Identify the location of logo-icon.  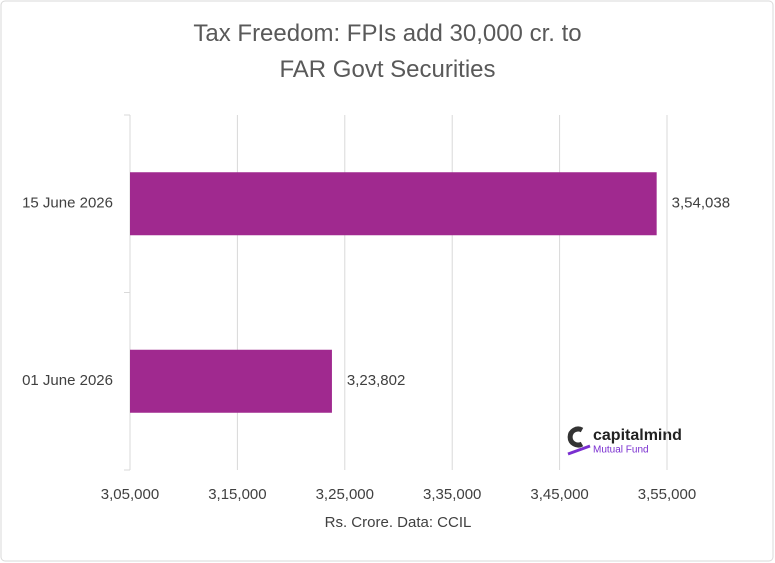
(575, 437).